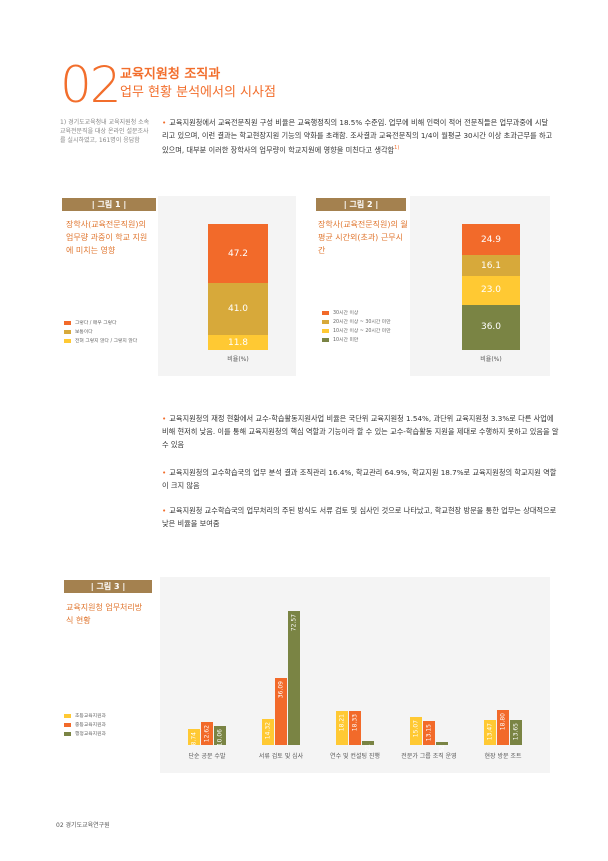 This screenshot has width=608, height=861. I want to click on figure-3-tag: | 그림 3 |, so click(108, 586).